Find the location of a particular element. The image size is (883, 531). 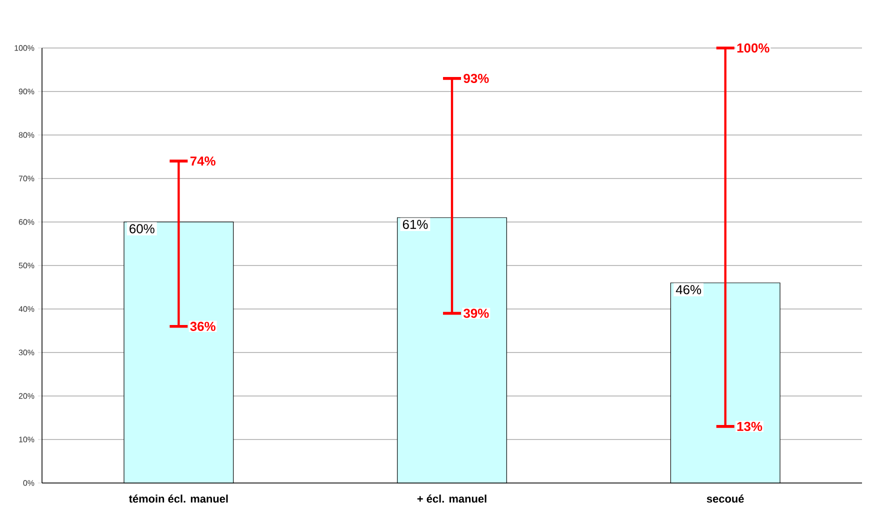

annotation: 13% is located at coordinates (749, 427).